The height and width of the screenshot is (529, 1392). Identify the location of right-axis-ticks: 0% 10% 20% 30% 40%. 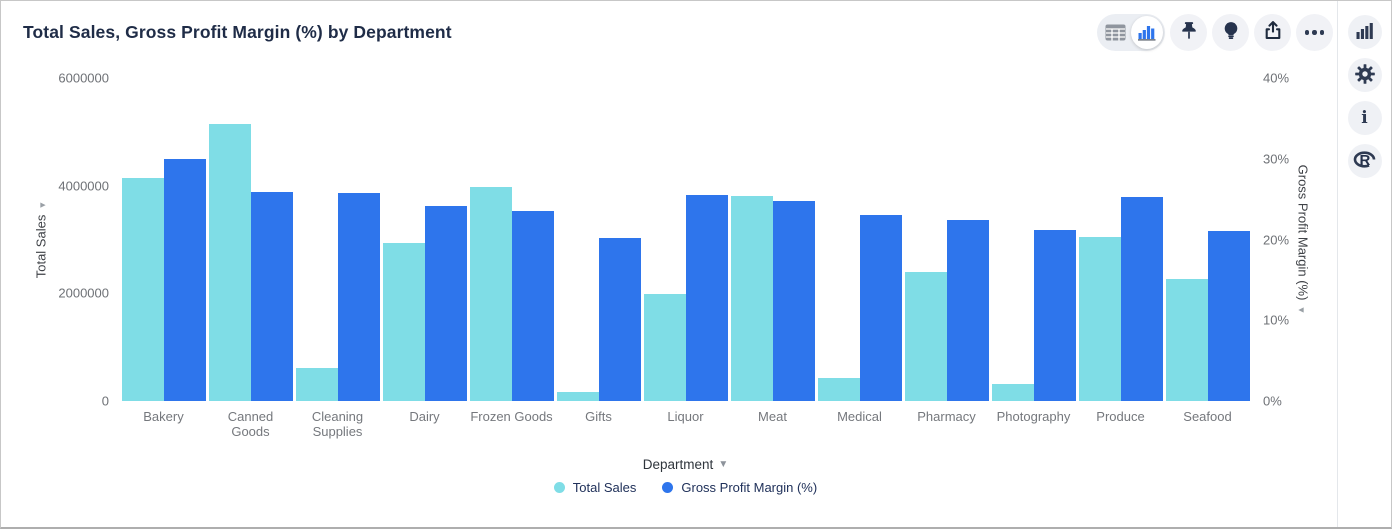
(1298, 240).